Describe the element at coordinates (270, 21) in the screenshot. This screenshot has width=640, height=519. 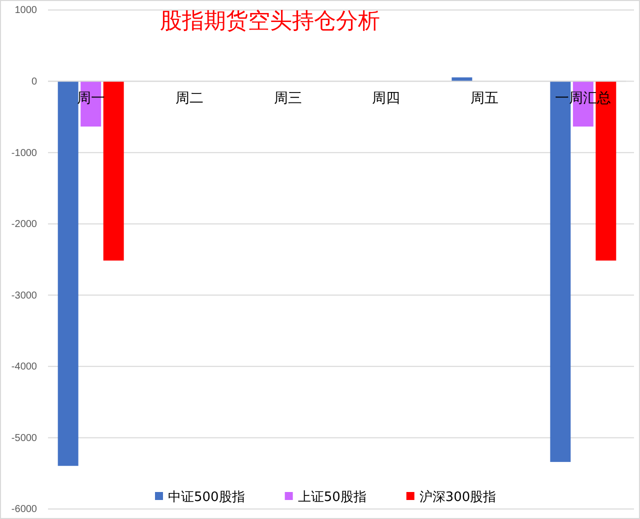
I see `chart-title: 股指期货空头持仓分析` at that location.